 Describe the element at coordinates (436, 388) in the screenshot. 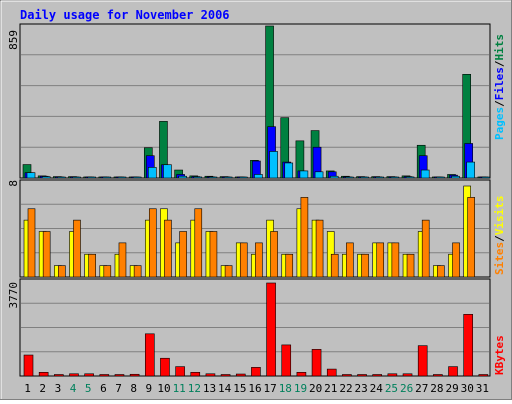

I see `x-tick-label-day-28: 28` at that location.